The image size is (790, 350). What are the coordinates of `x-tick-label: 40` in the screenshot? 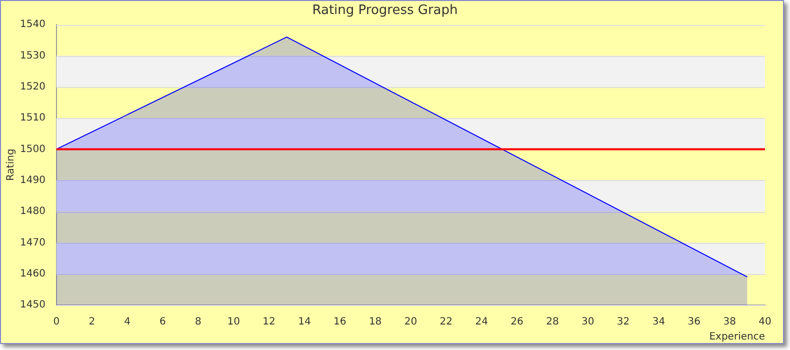 It's located at (765, 322).